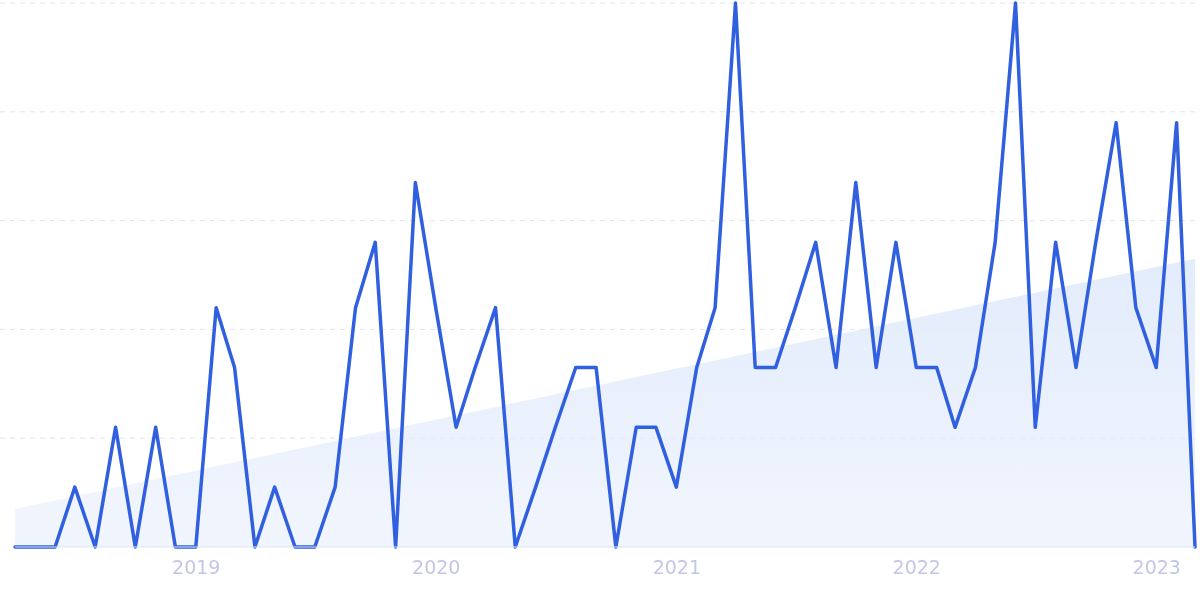  I want to click on x-tick-label: 2022, so click(916, 567).